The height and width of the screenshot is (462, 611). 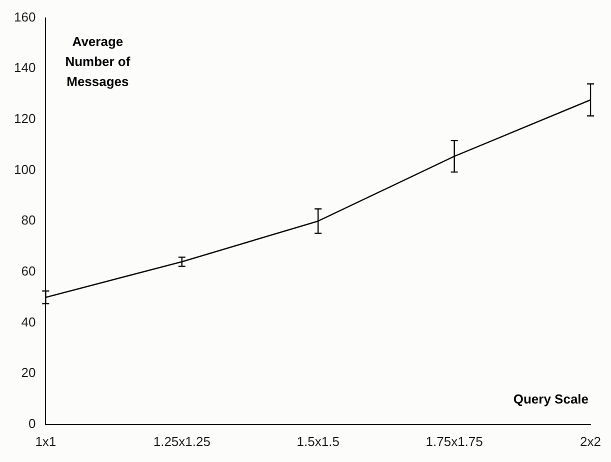 I want to click on x-tick-label: 1.5x1.5, so click(x=318, y=441).